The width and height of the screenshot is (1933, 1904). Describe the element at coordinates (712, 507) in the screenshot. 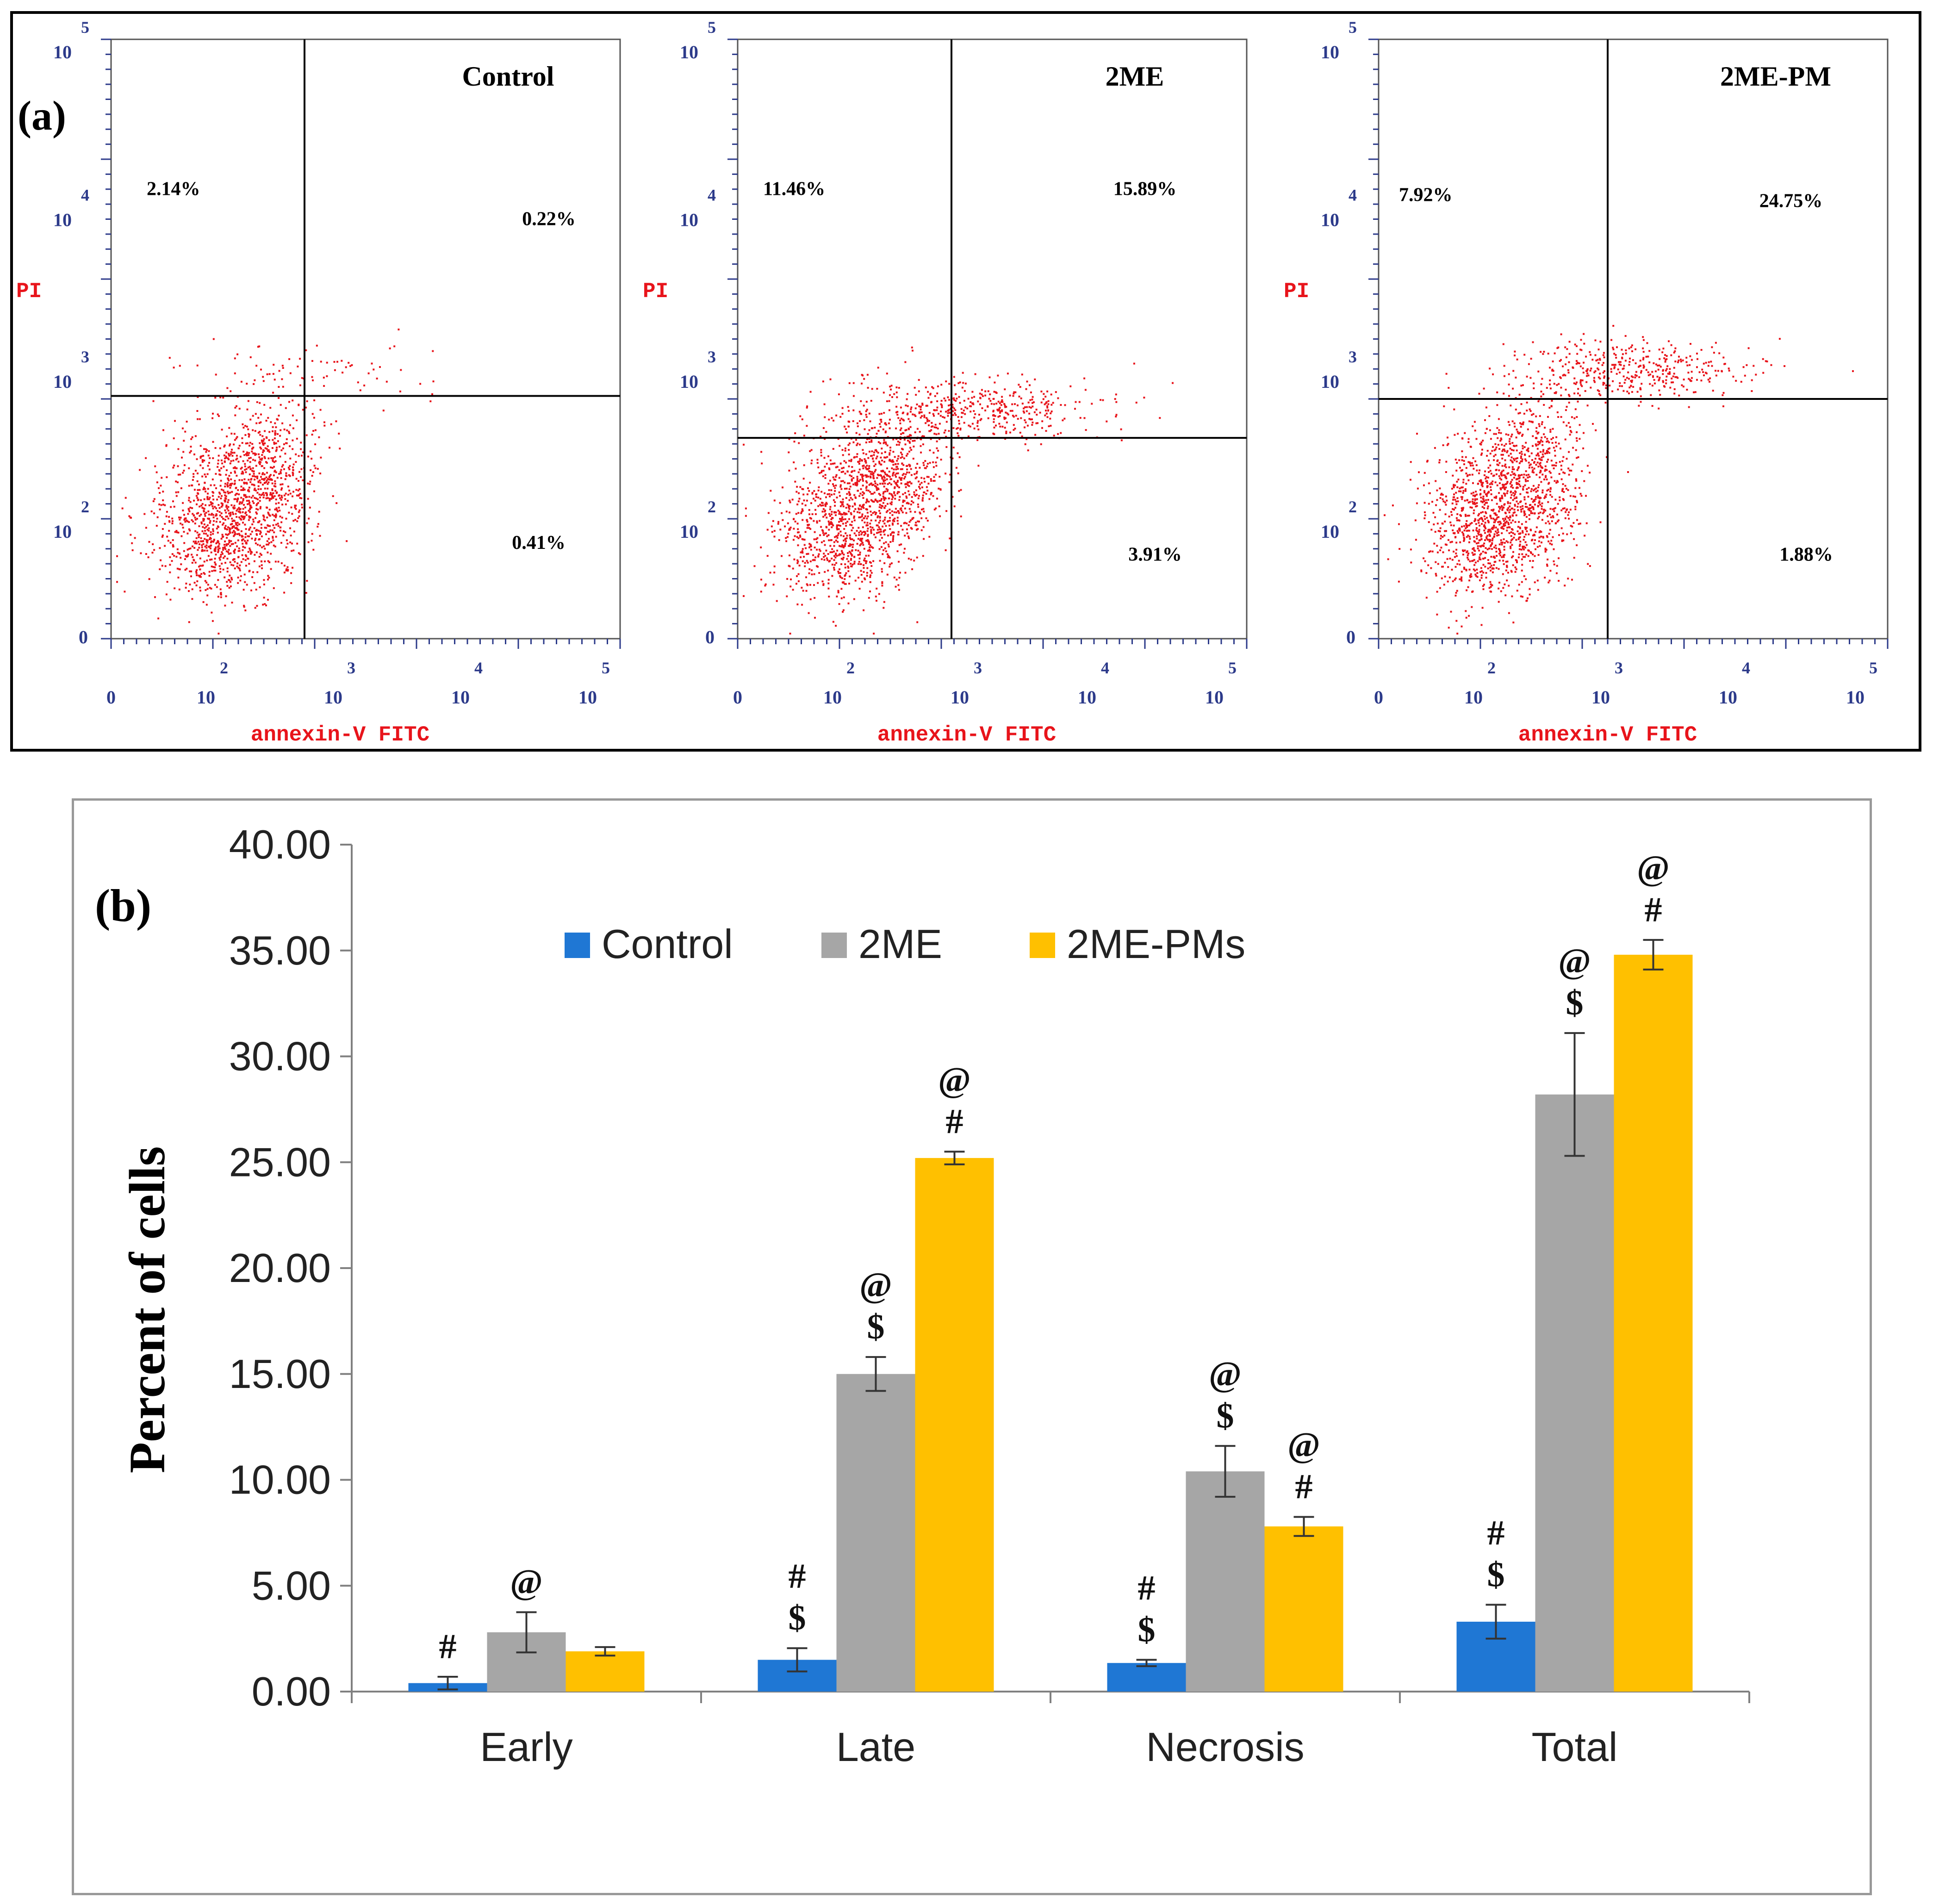

I see `y-tick-exponent: 2` at that location.